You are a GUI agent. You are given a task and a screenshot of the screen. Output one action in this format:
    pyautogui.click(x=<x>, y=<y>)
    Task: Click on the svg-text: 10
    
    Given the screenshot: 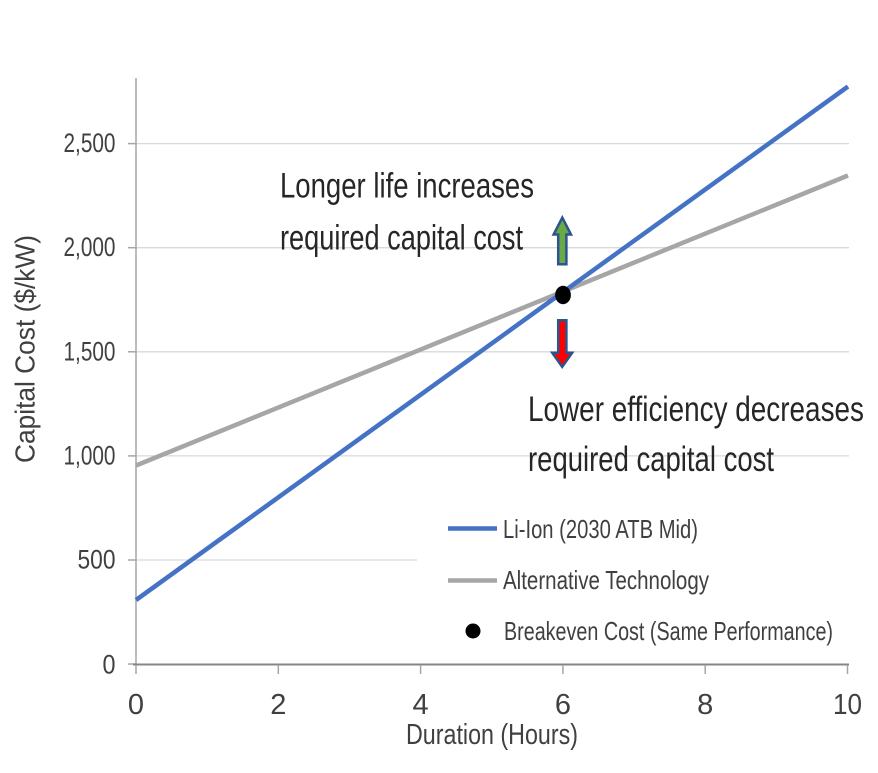 What is the action you would take?
    pyautogui.click(x=847, y=705)
    